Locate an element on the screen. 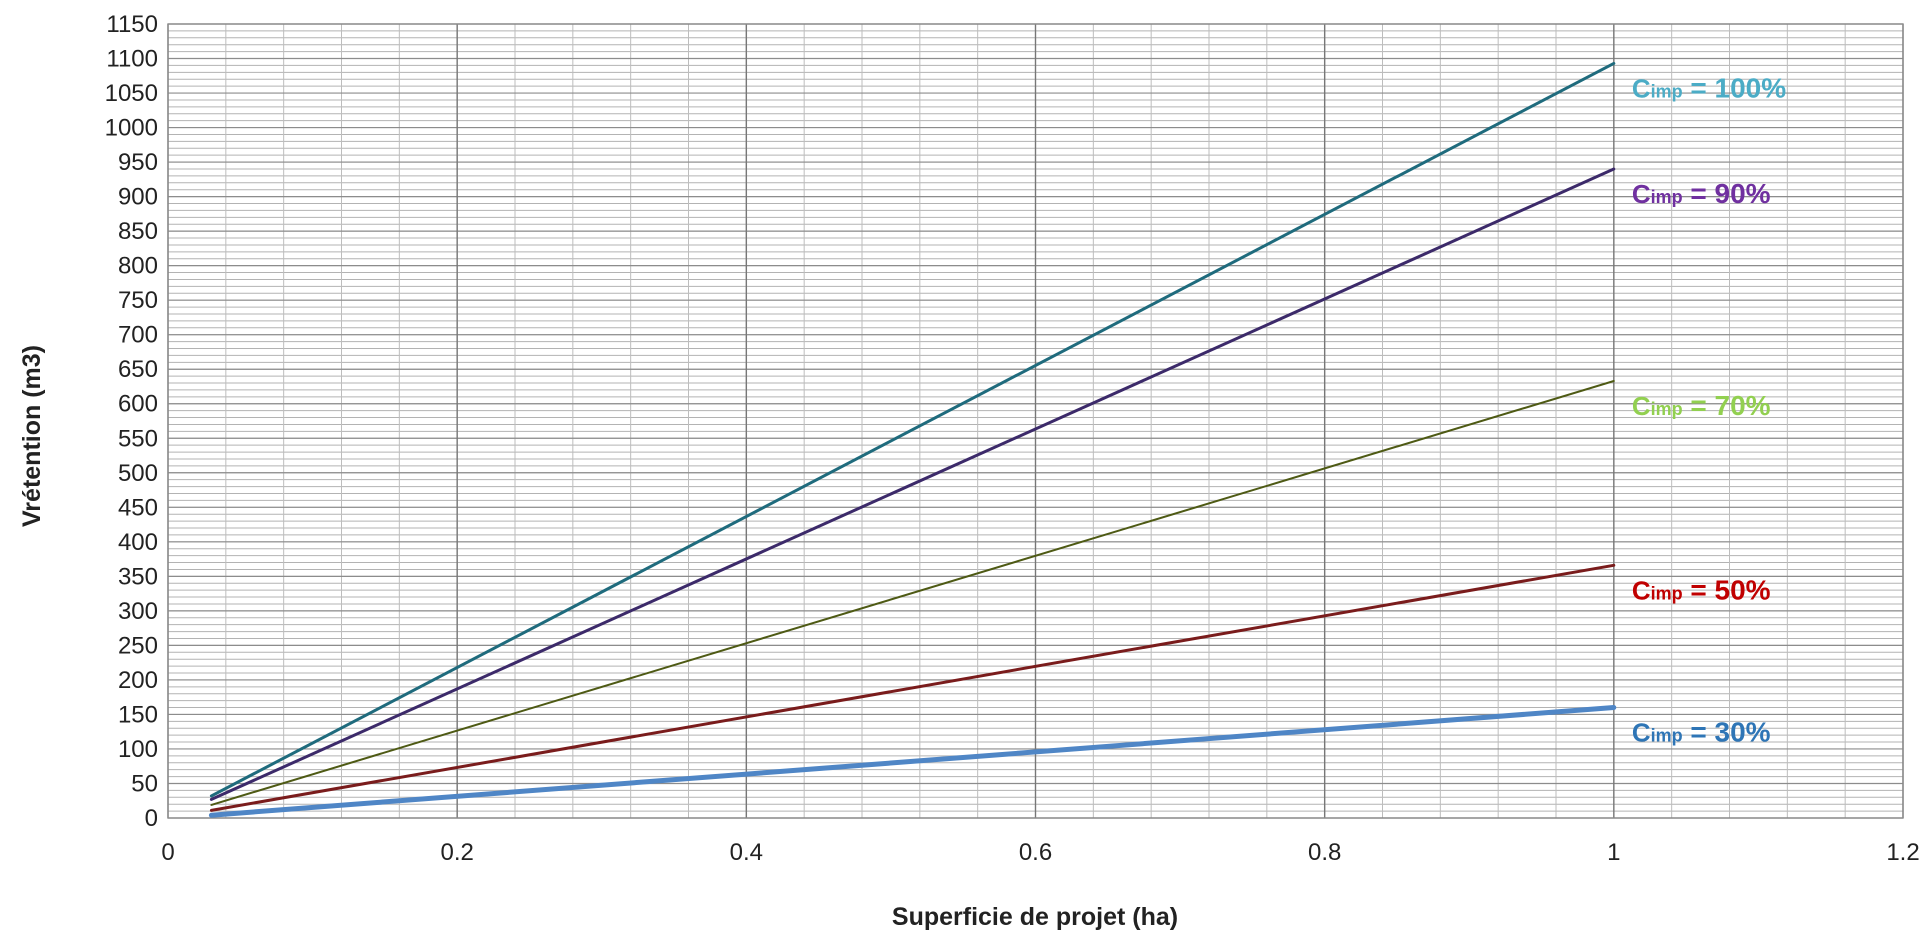  y-tick-label: 1100 is located at coordinates (132, 59).